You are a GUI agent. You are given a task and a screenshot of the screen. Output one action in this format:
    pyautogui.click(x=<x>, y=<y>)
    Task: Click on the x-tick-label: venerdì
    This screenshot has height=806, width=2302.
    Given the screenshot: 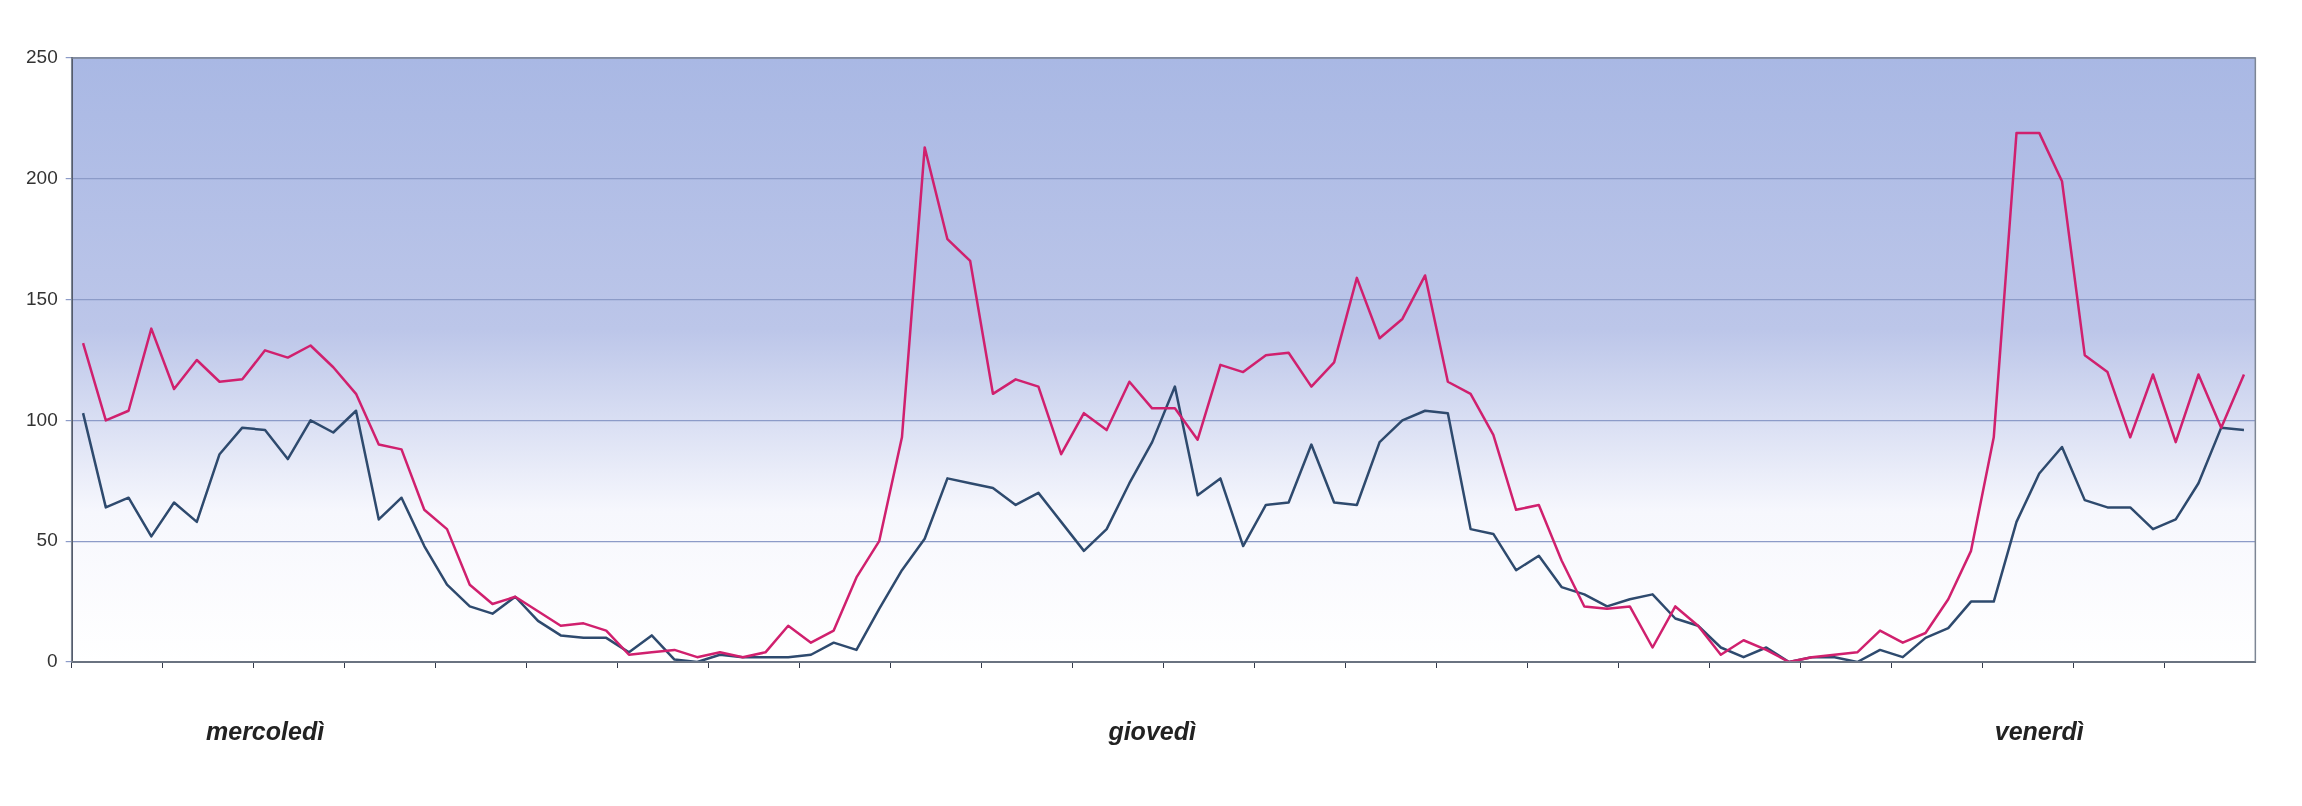 What is the action you would take?
    pyautogui.click(x=2039, y=730)
    